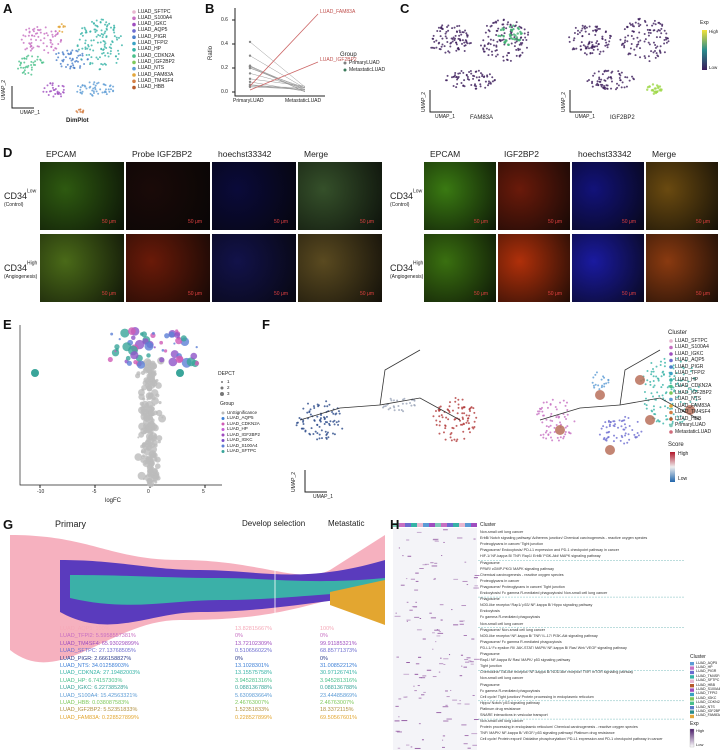  What do you see at coordinates (502, 623) in the screenshot?
I see `pathway-label: Non-small cell lung cancer` at bounding box center [502, 623].